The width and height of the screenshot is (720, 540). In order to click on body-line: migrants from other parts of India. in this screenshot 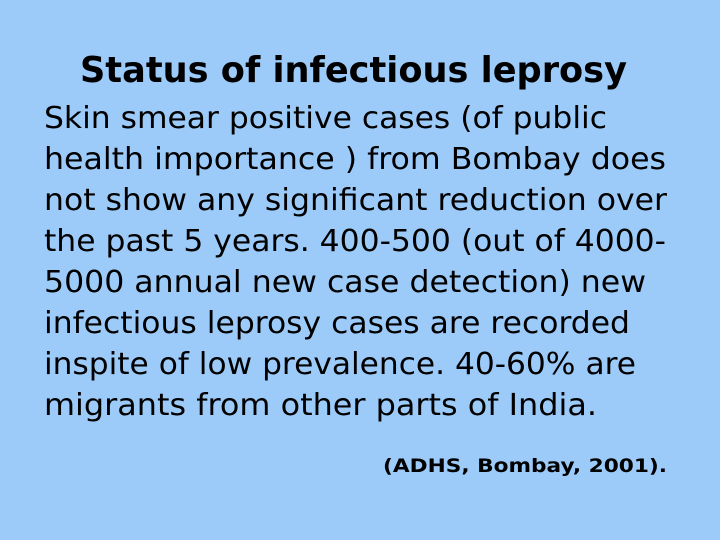, I will do `click(320, 405)`.